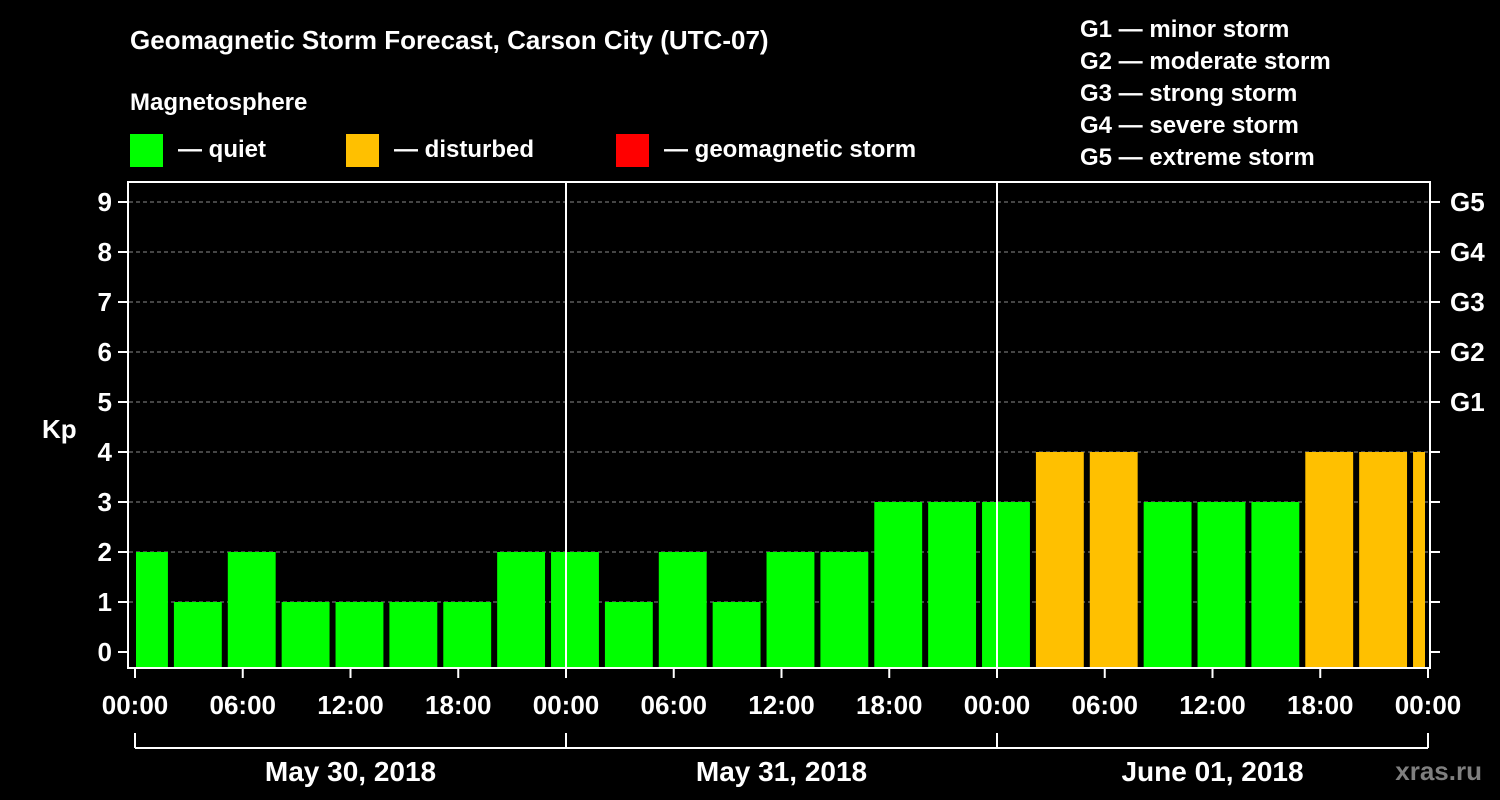 The width and height of the screenshot is (1500, 800). I want to click on storm-scale-g4: G4 — severe storm, so click(1189, 125).